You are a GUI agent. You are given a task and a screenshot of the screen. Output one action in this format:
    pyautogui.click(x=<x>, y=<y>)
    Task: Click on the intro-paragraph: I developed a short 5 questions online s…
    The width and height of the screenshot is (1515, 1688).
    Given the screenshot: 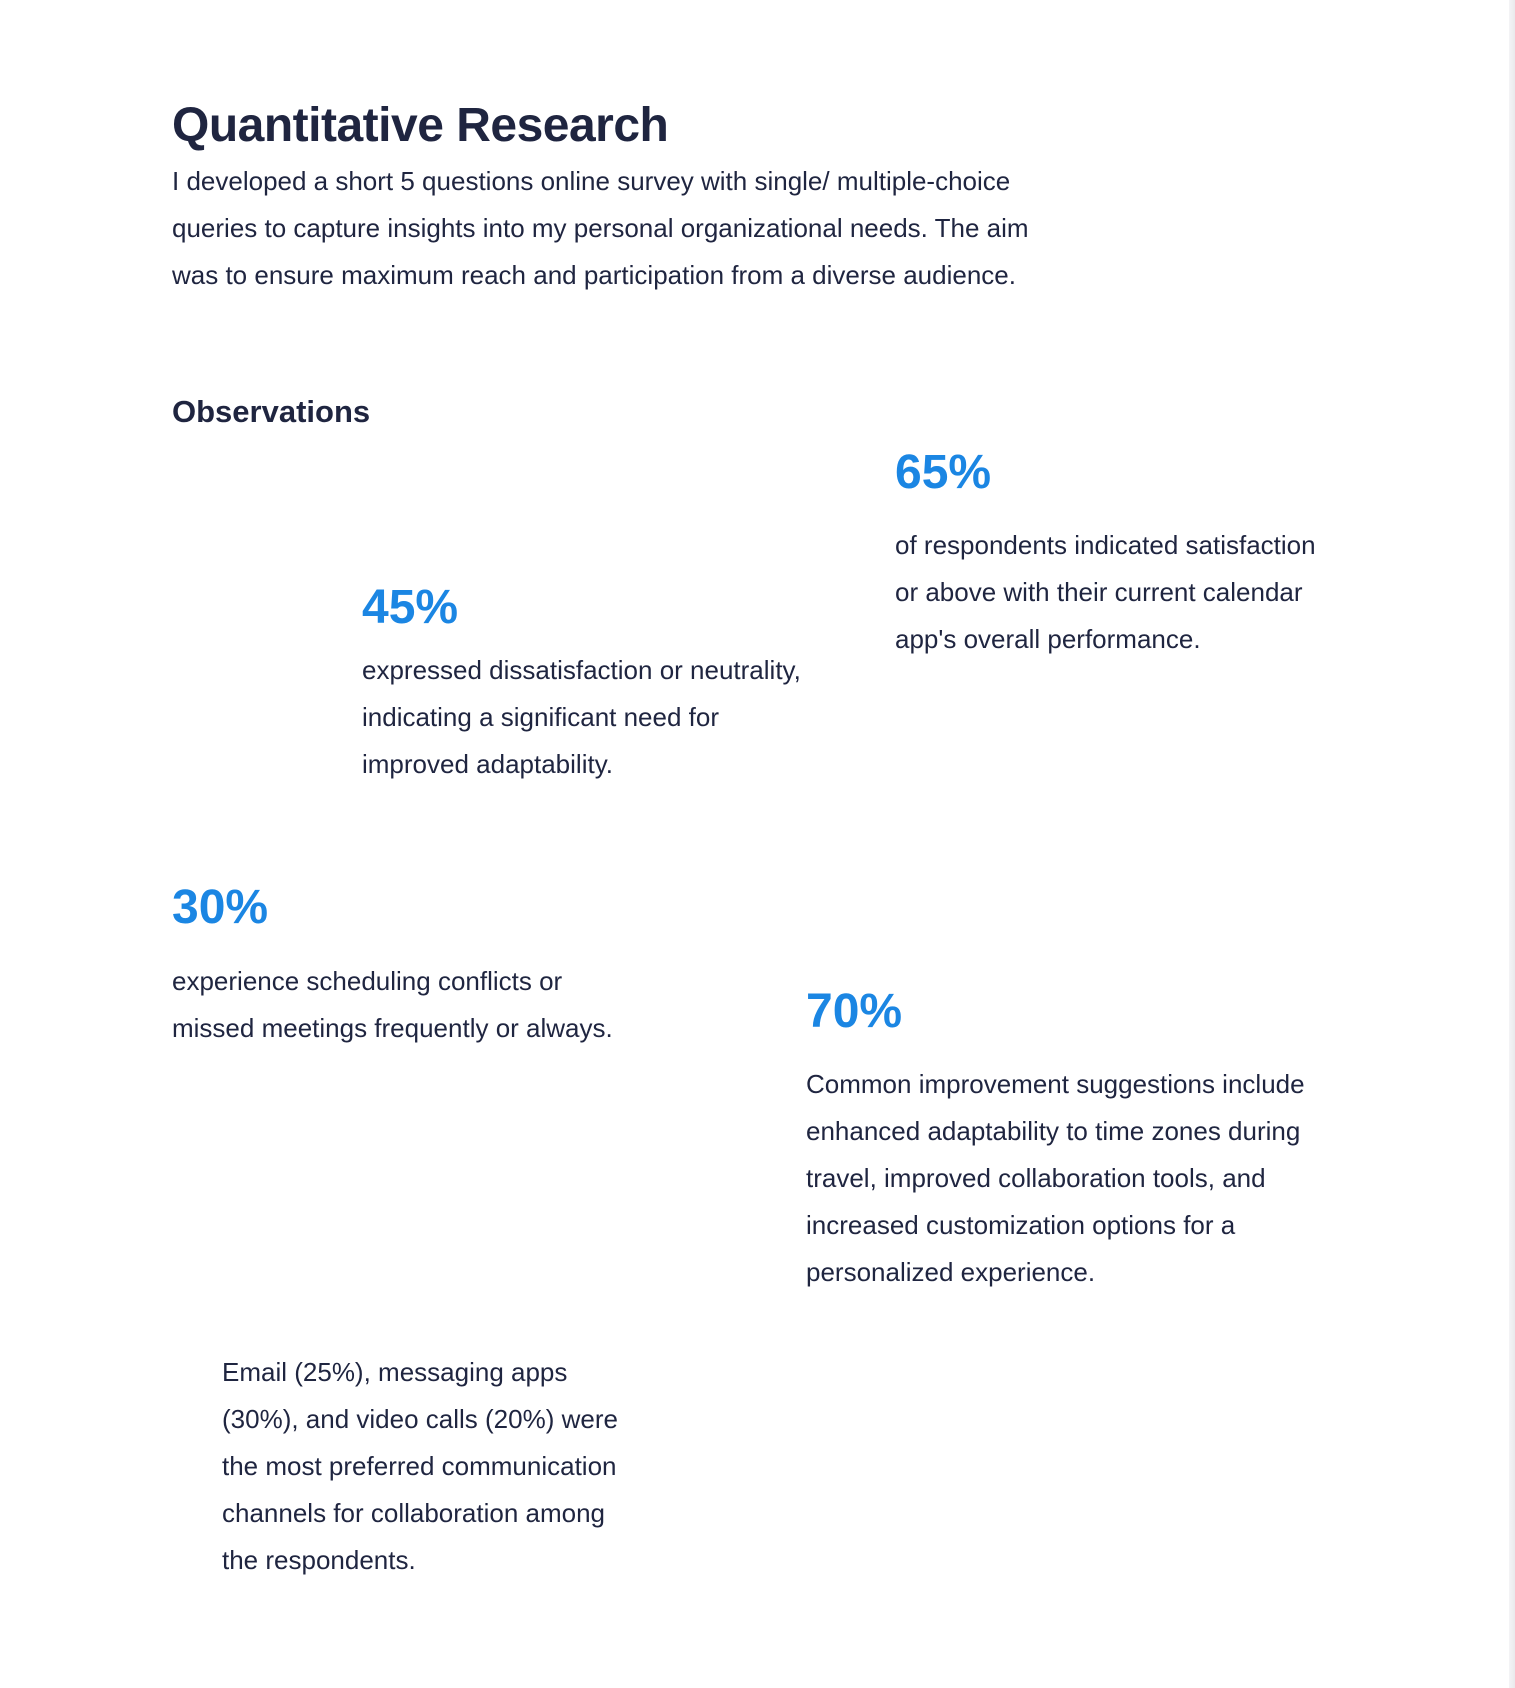 What is the action you would take?
    pyautogui.click(x=600, y=228)
    